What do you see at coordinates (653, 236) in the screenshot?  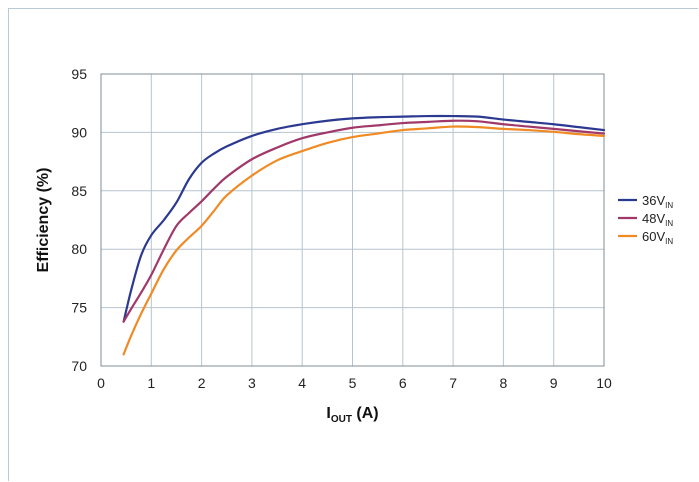 I see `legend-label-main: 60V` at bounding box center [653, 236].